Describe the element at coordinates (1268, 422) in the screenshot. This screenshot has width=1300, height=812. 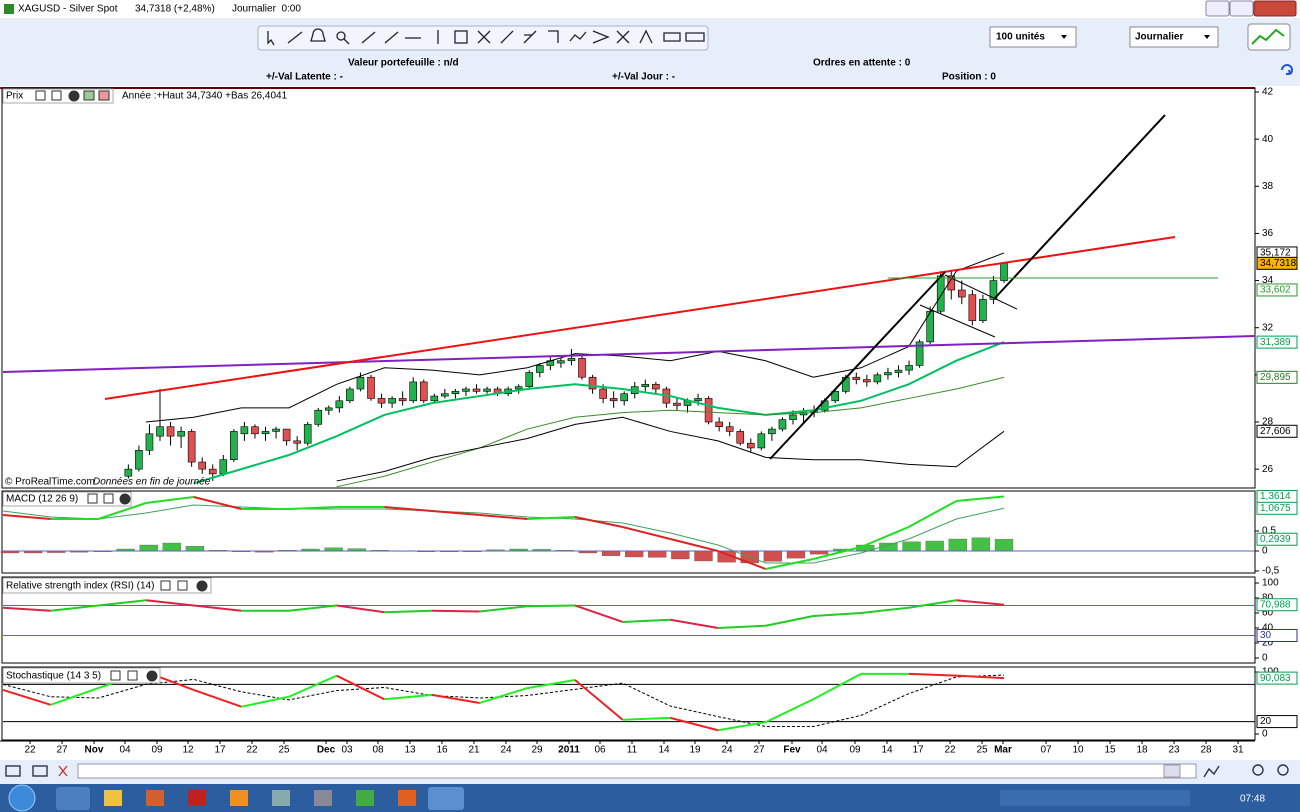
I see `y-tick-label: 28` at that location.